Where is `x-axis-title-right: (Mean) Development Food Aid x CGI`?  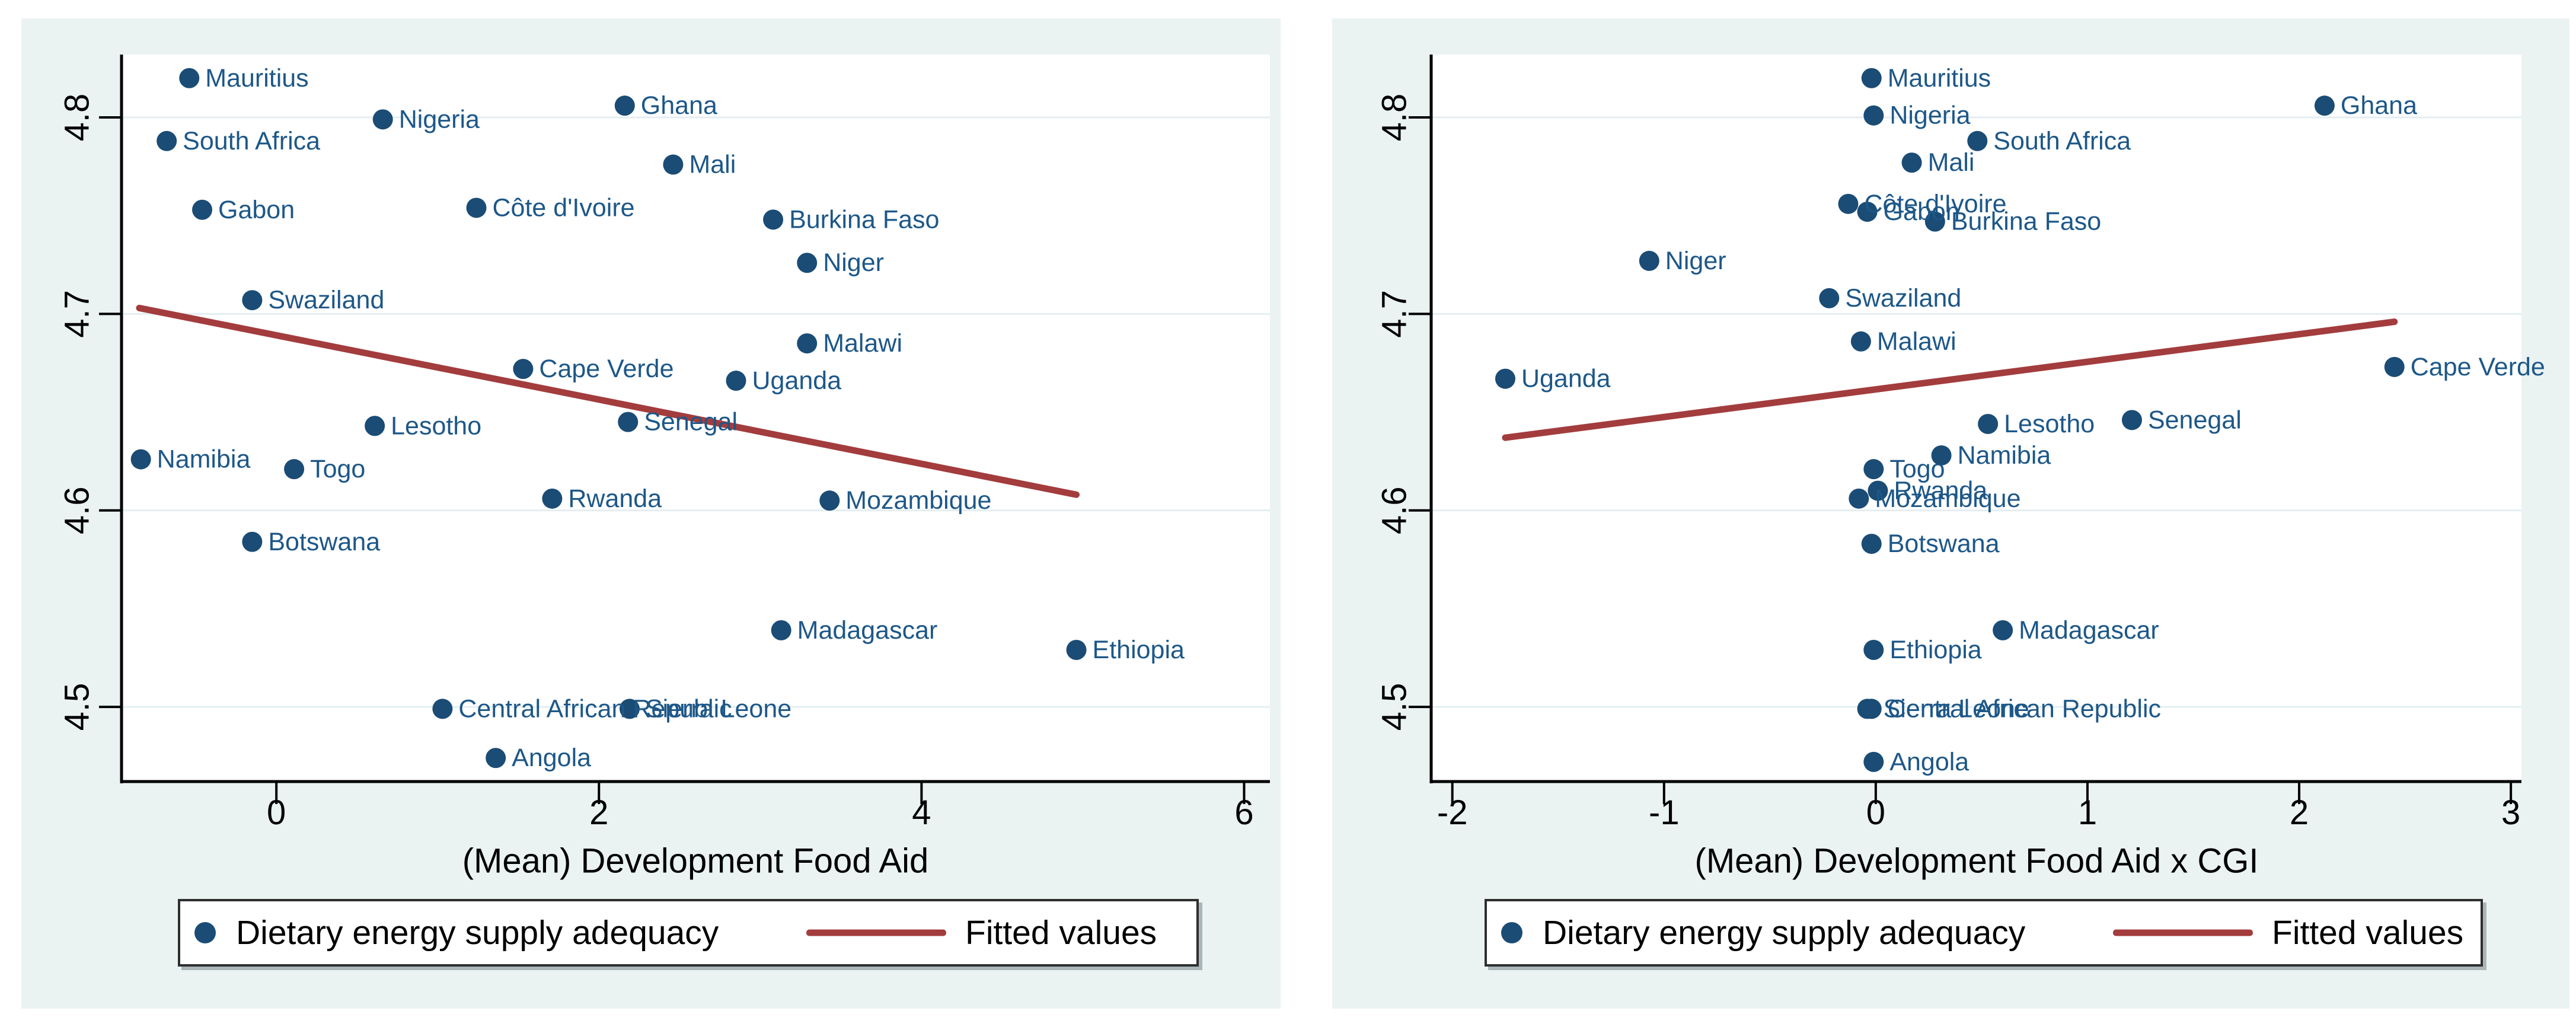 x-axis-title-right: (Mean) Development Food Aid x CGI is located at coordinates (1976, 861).